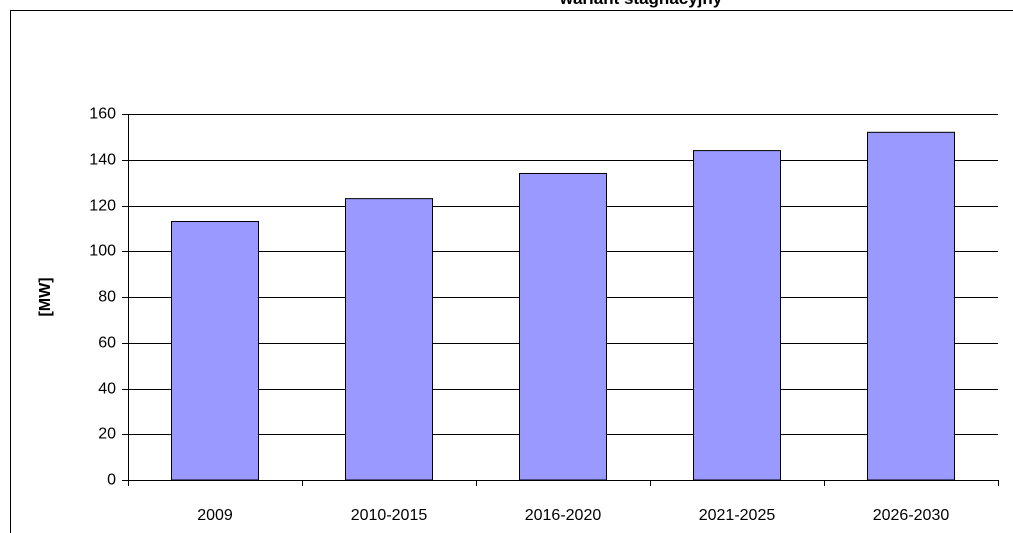 The image size is (1013, 533). Describe the element at coordinates (107, 297) in the screenshot. I see `y-tick-label: 80` at that location.